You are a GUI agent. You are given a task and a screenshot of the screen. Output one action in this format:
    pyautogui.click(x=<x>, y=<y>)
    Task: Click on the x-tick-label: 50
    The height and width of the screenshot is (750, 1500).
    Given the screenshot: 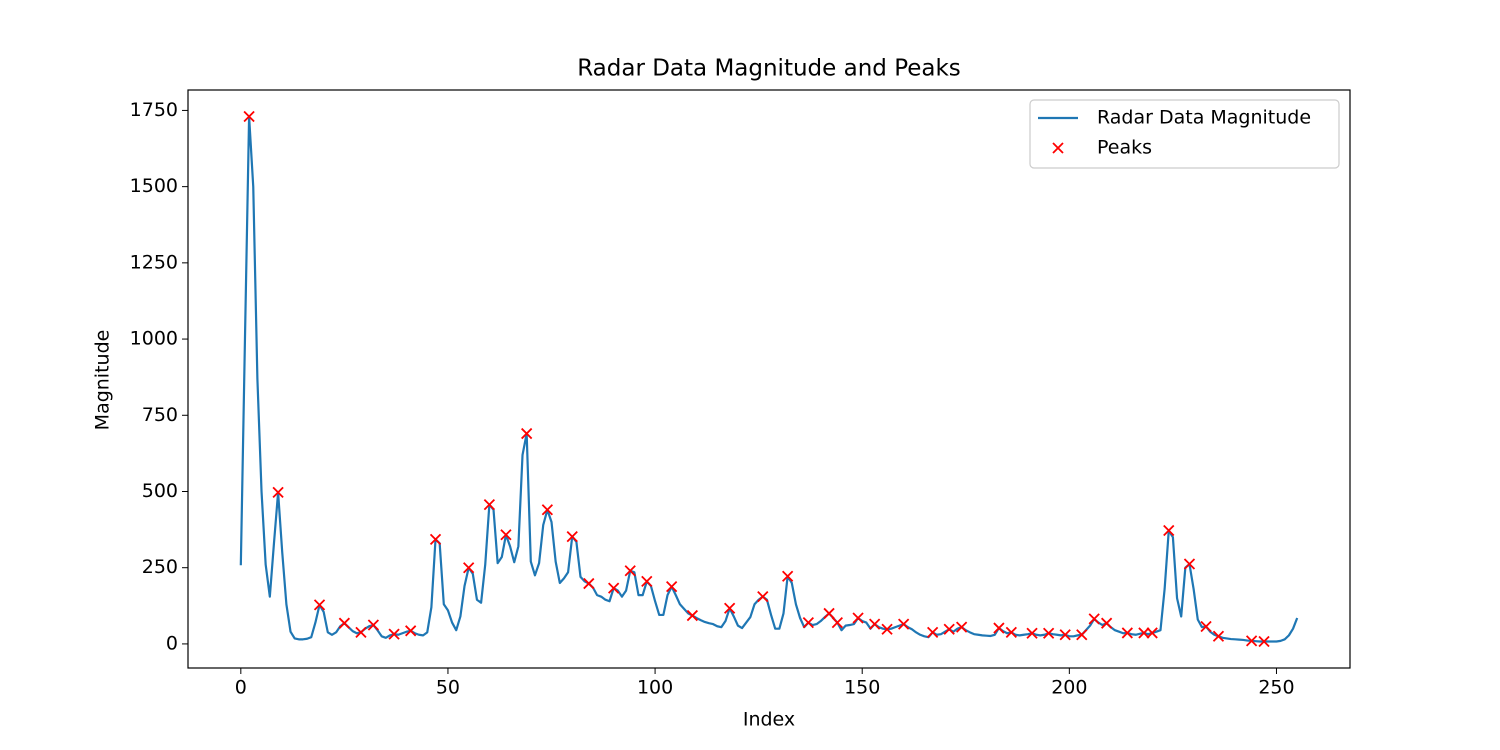 What is the action you would take?
    pyautogui.click(x=448, y=688)
    